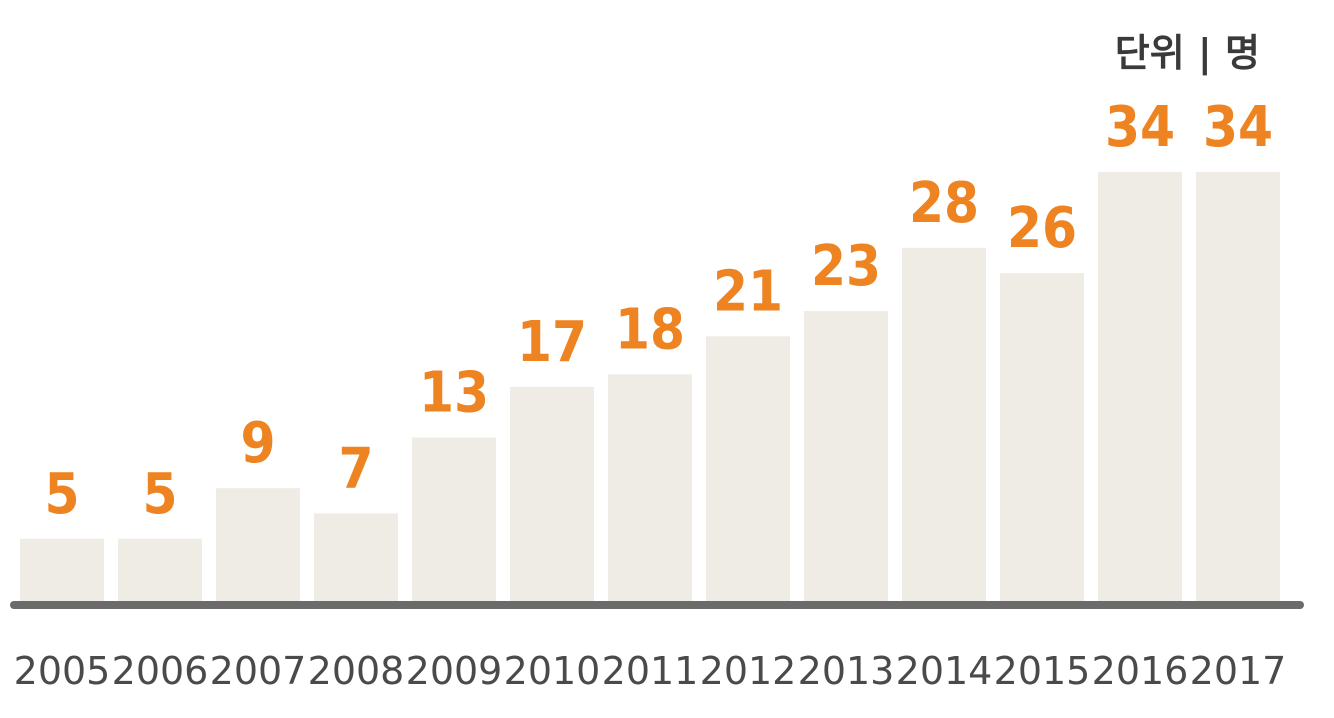 The image size is (1334, 718). What do you see at coordinates (1187, 53) in the screenshot?
I see `unit-label: 단위 | 명` at bounding box center [1187, 53].